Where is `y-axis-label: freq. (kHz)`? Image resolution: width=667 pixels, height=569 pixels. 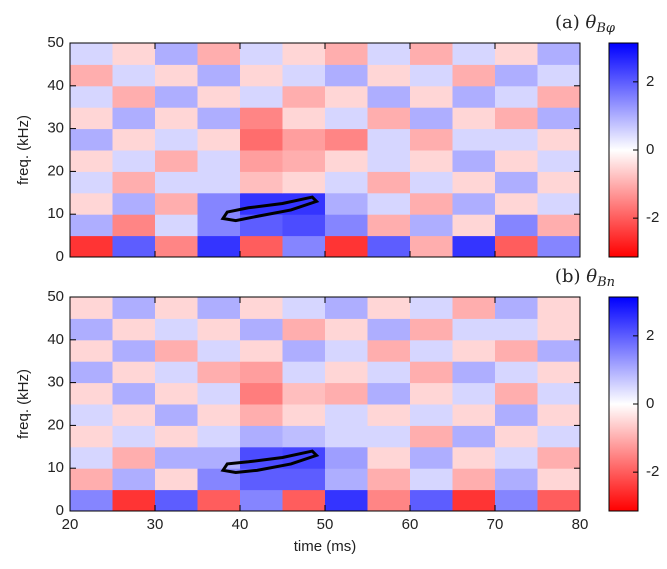 y-axis-label: freq. (kHz) is located at coordinates (23, 404).